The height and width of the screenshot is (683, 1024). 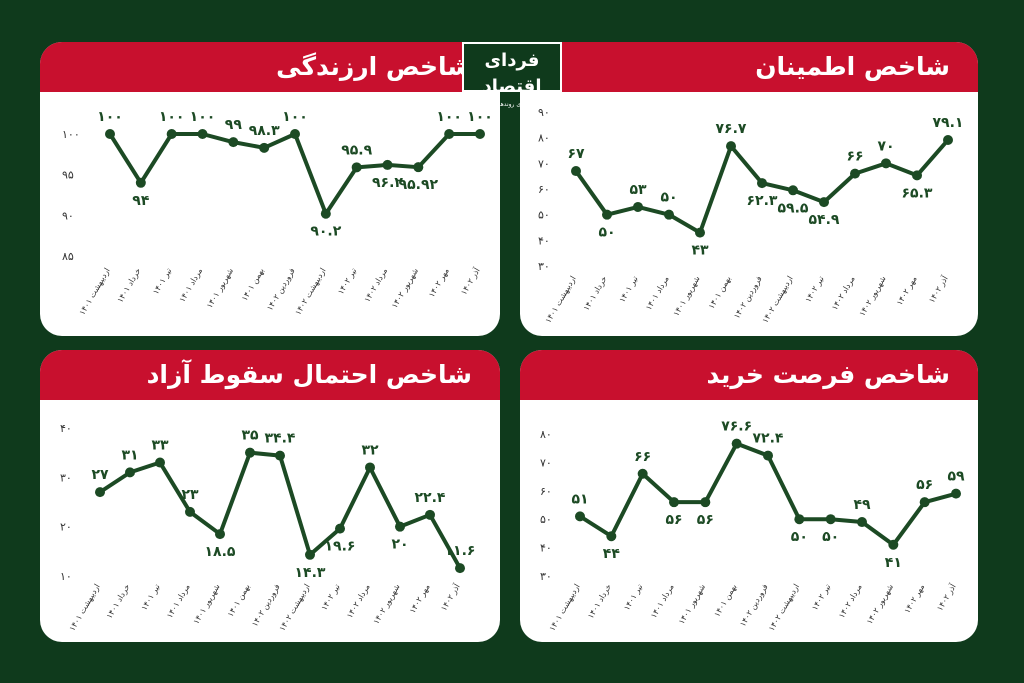 I want to click on y-tick-label: ۹۰, so click(x=68, y=215).